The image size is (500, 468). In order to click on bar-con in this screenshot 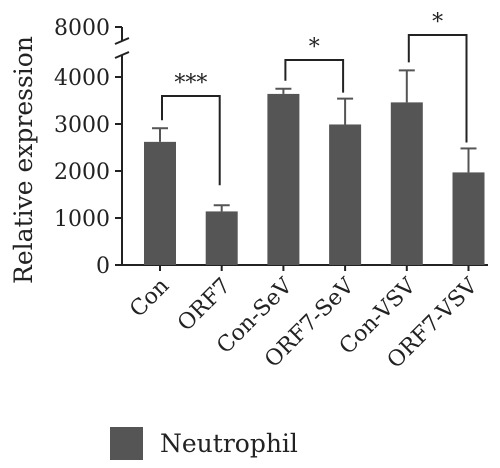, I will do `click(160, 203)`.